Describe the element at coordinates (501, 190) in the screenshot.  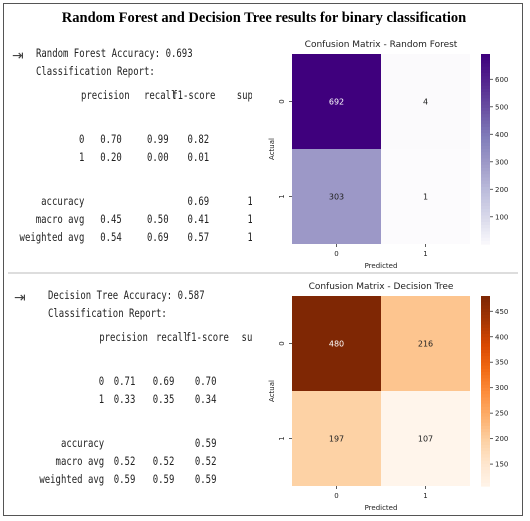
I see `colorbar-tick-label: 200` at that location.